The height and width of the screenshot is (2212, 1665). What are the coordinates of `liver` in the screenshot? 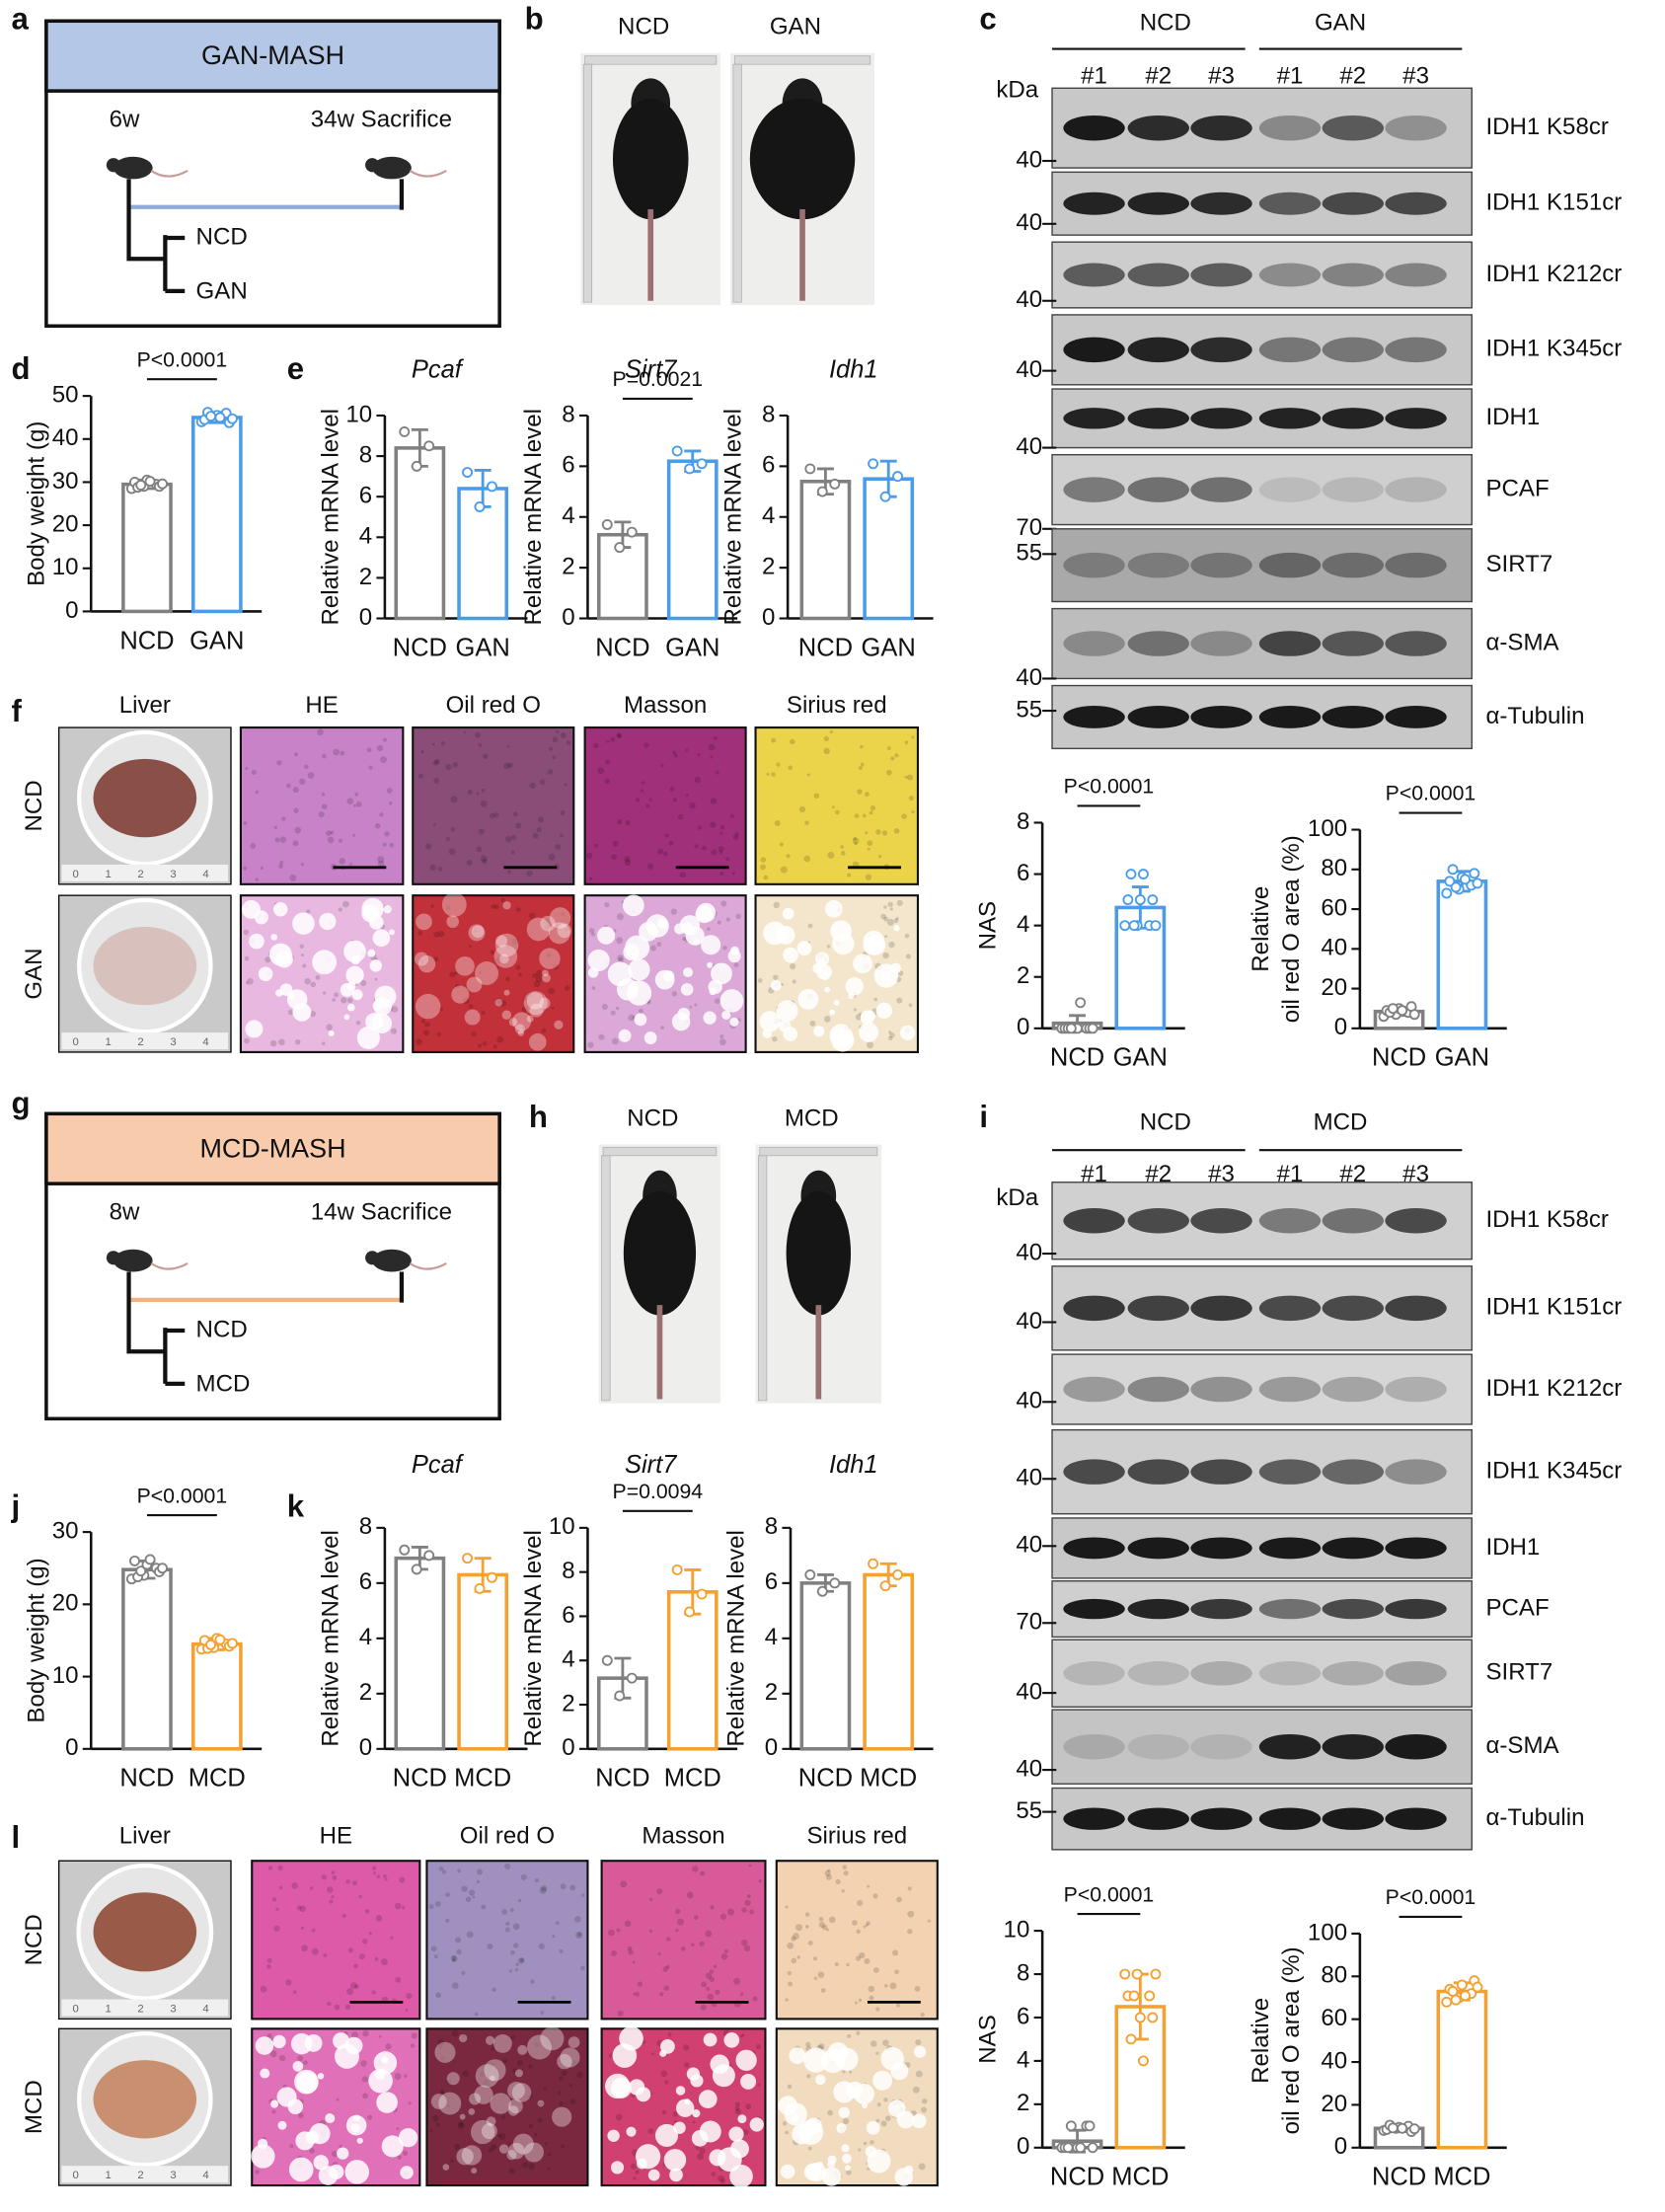 It's located at (145, 966).